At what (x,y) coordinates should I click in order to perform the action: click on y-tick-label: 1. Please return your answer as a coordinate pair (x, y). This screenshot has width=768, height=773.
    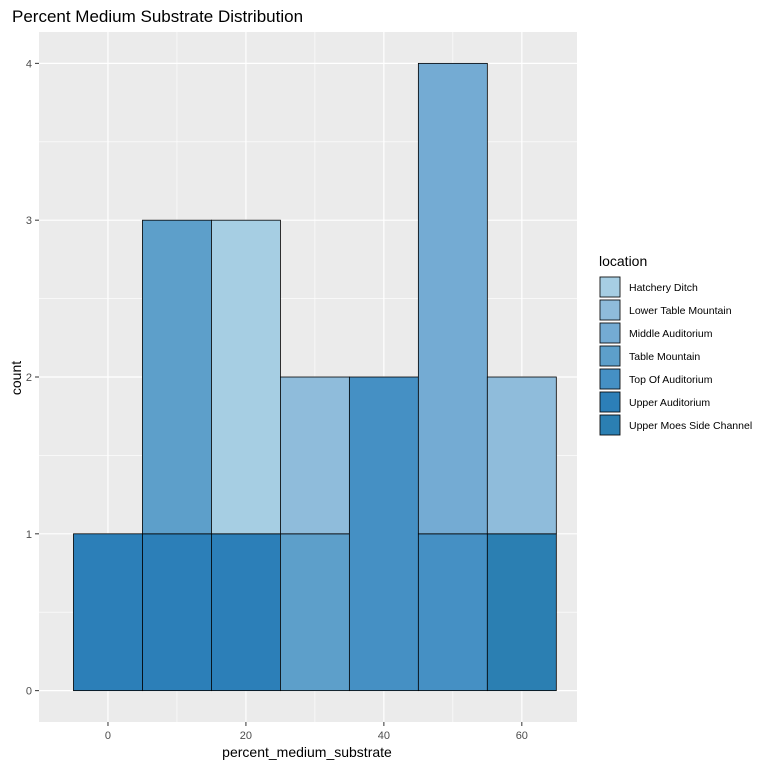
    Looking at the image, I should click on (29, 535).